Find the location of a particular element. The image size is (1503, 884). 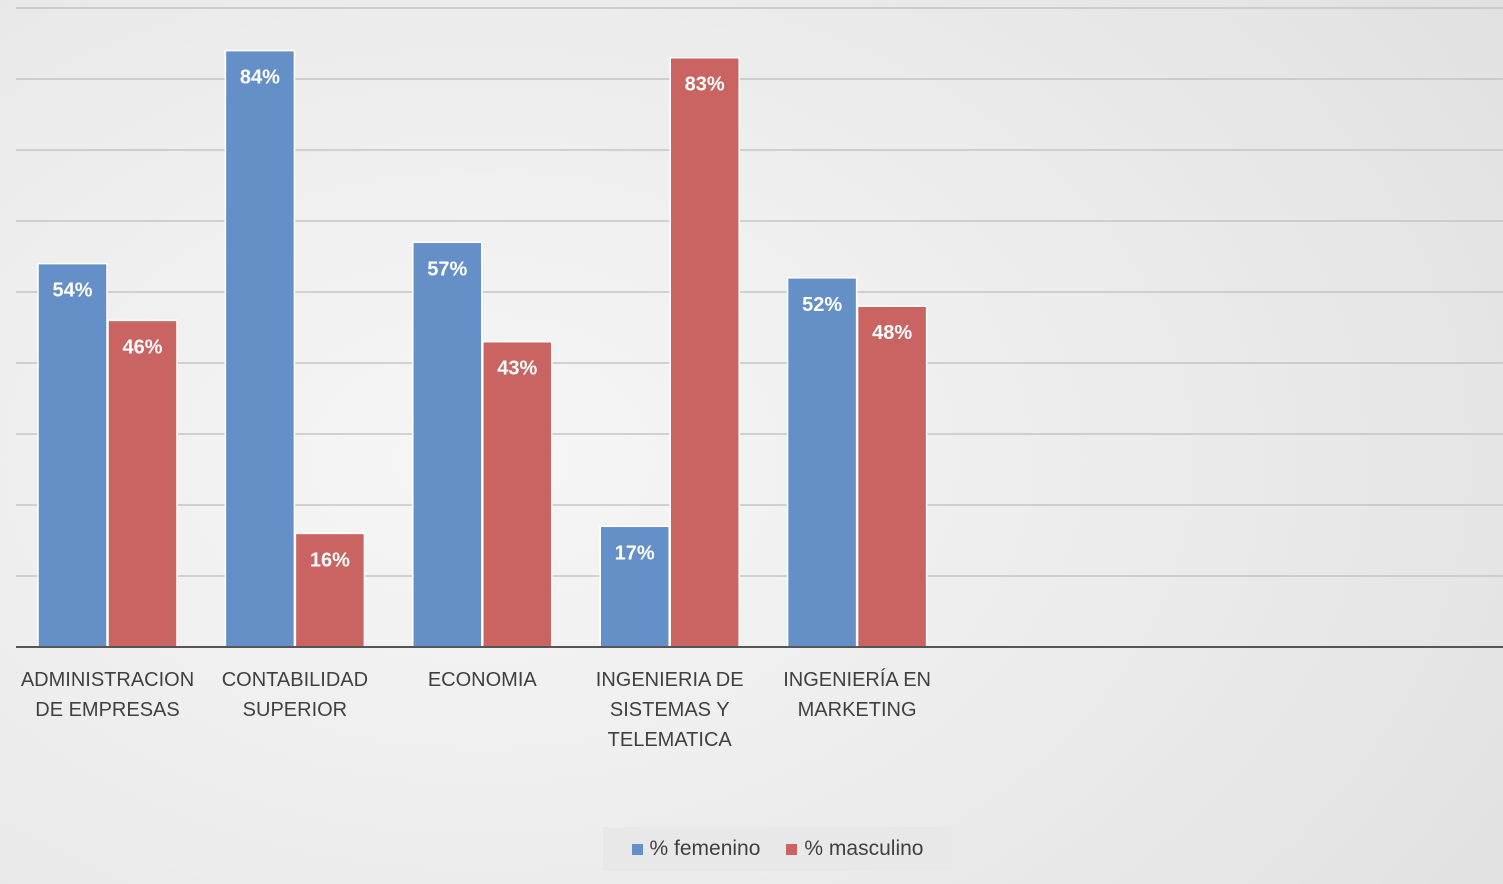

legend-swatch-masculino is located at coordinates (792, 849).